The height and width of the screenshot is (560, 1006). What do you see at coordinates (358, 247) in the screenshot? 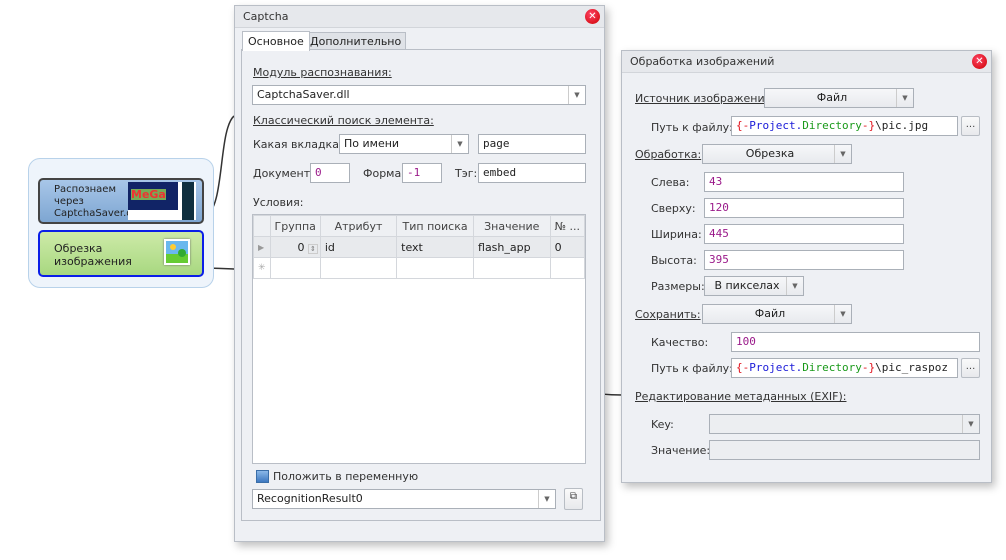
I see `cell-attribute: id` at bounding box center [358, 247].